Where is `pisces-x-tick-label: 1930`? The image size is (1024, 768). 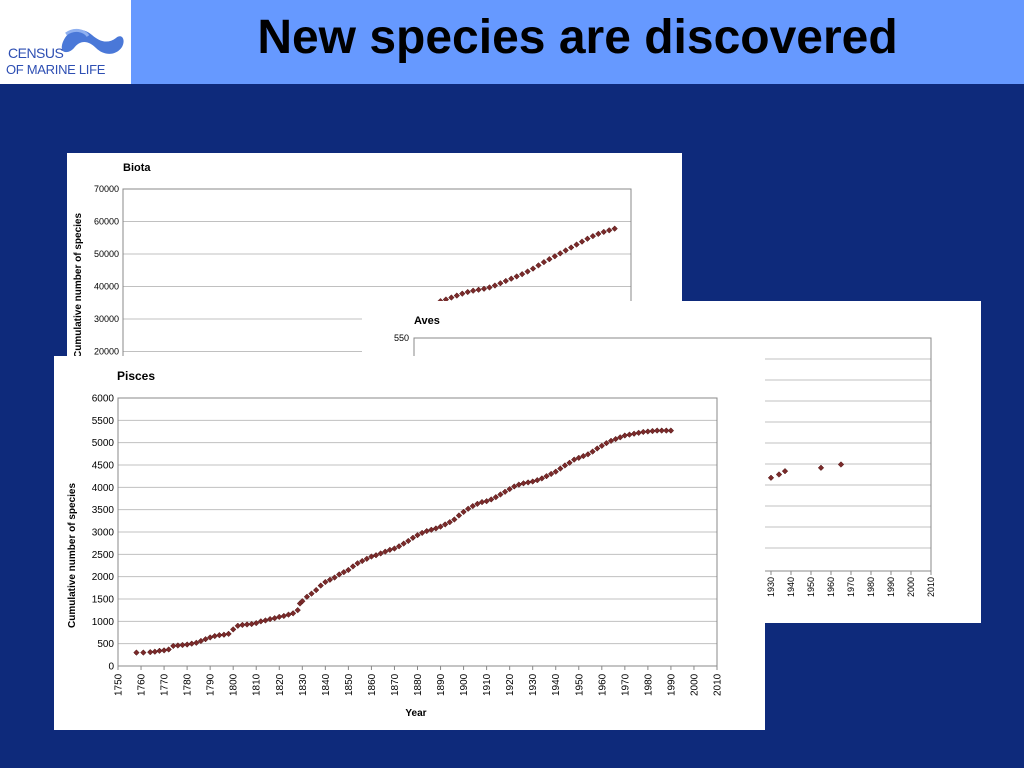
pisces-x-tick-label: 1930 is located at coordinates (533, 684).